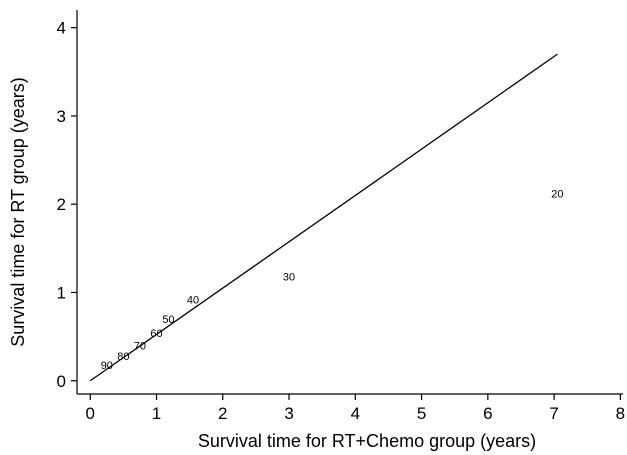 Image resolution: width=627 pixels, height=455 pixels. What do you see at coordinates (487, 413) in the screenshot?
I see `x-tick-label: 6` at bounding box center [487, 413].